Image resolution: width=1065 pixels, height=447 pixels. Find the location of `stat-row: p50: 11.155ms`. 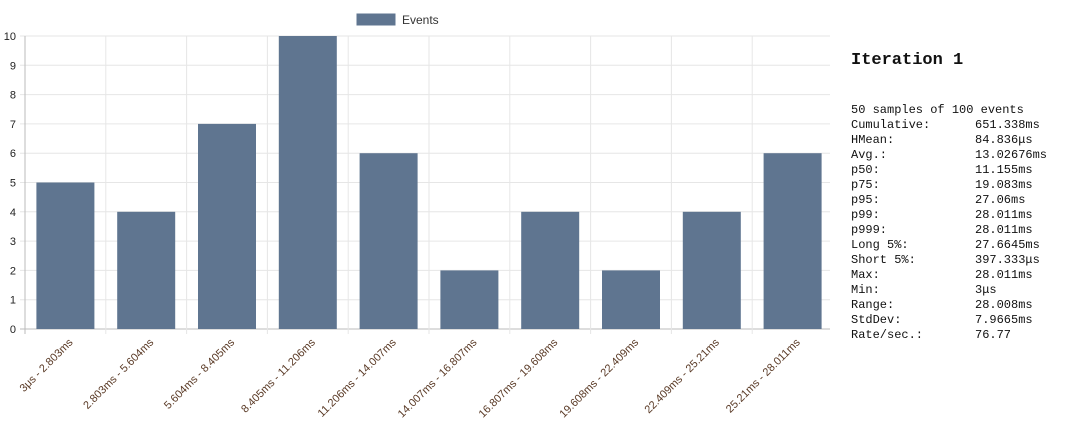

stat-row: p50: 11.155ms is located at coordinates (956, 170).